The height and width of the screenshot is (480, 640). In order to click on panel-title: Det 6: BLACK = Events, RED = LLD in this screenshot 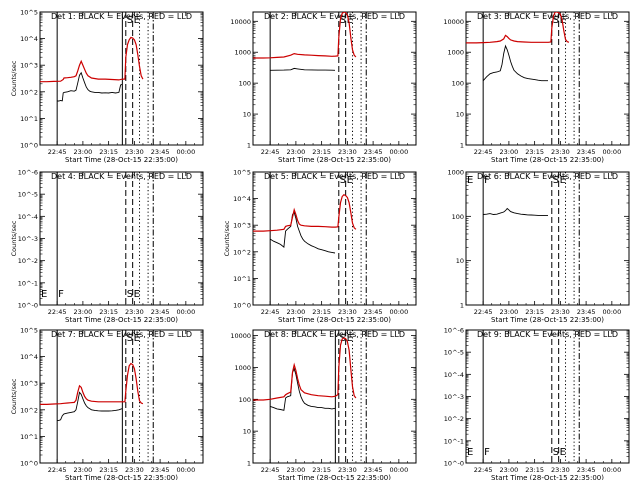, I will do `click(547, 176)`.